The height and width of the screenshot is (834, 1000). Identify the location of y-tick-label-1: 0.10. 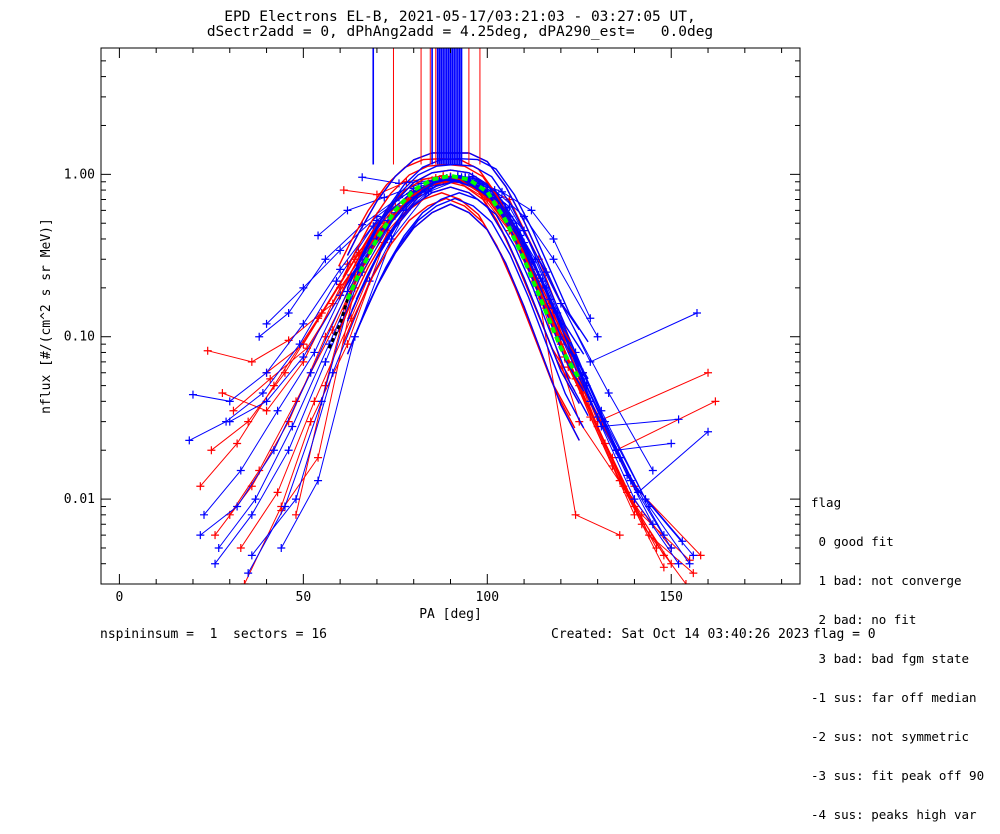
(79, 337).